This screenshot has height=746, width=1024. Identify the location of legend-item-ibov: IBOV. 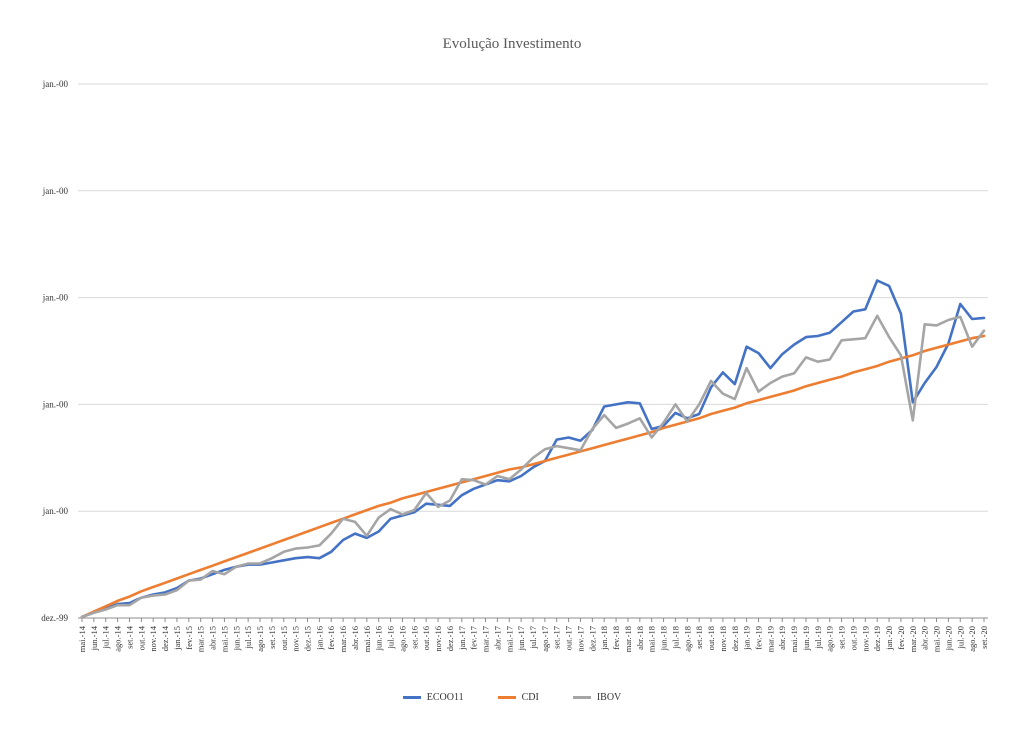
(597, 697).